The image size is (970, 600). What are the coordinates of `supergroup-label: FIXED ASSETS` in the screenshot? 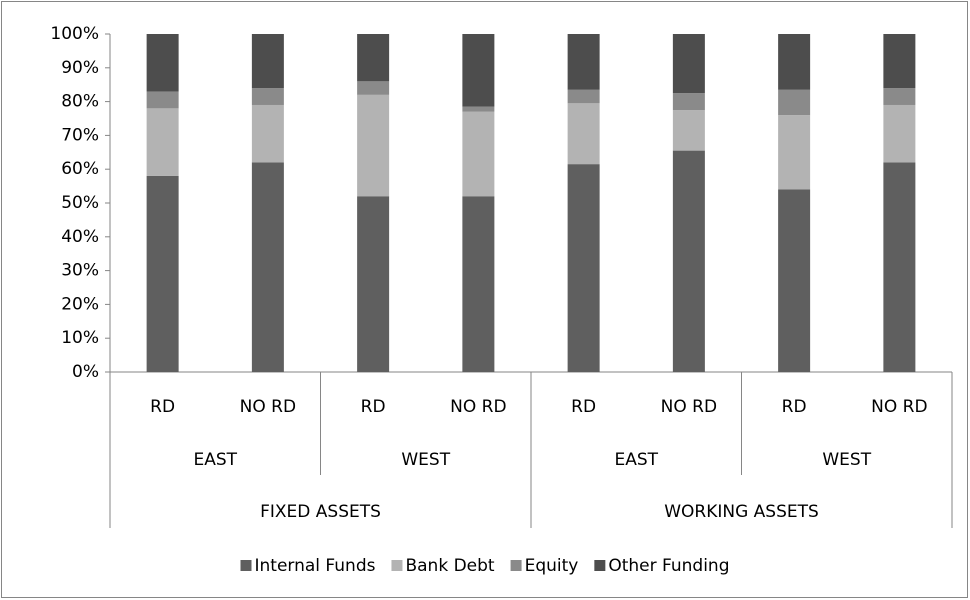 It's located at (320, 512).